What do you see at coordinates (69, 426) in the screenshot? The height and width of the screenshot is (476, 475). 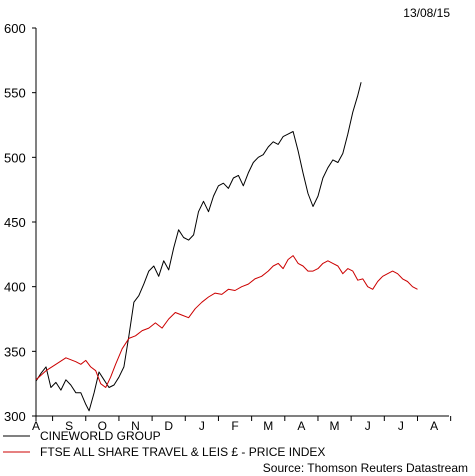 I see `x-tick-label: S` at bounding box center [69, 426].